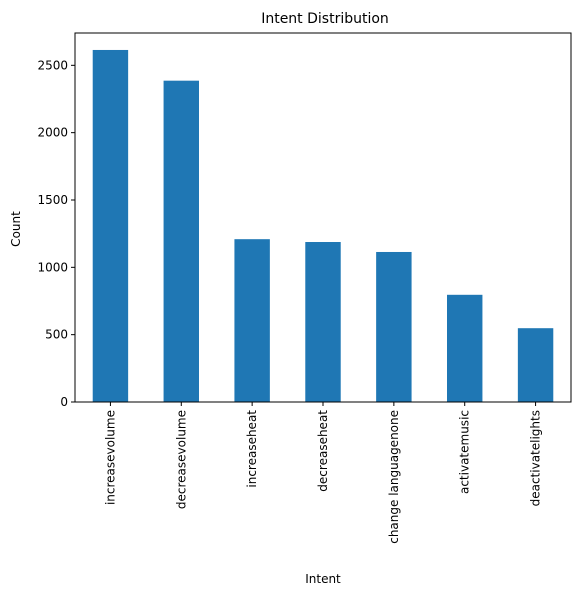 This screenshot has width=580, height=601. I want to click on y-tick-label: 1000, so click(52, 267).